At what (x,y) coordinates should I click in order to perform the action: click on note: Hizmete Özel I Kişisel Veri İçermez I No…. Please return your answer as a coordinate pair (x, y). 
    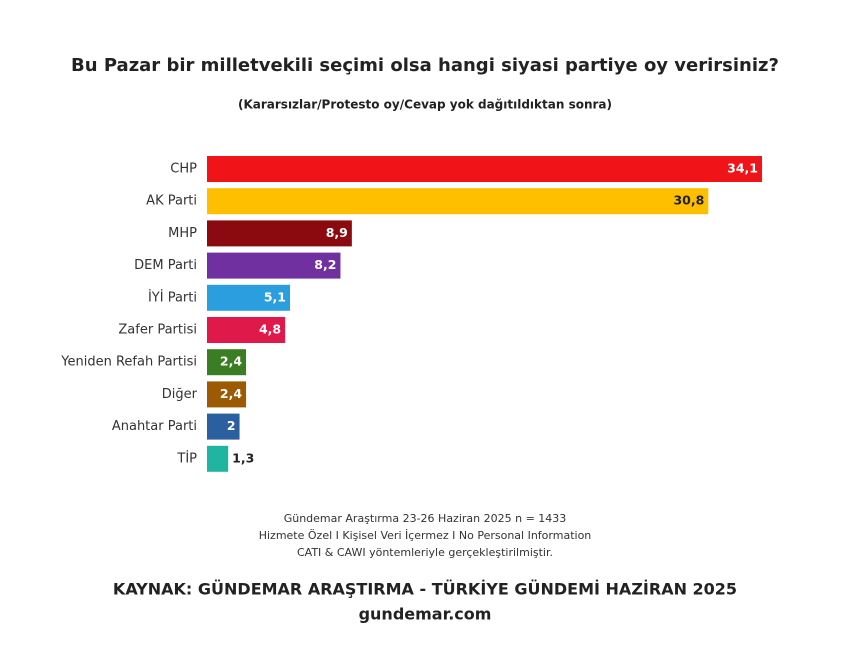
    Looking at the image, I should click on (425, 535).